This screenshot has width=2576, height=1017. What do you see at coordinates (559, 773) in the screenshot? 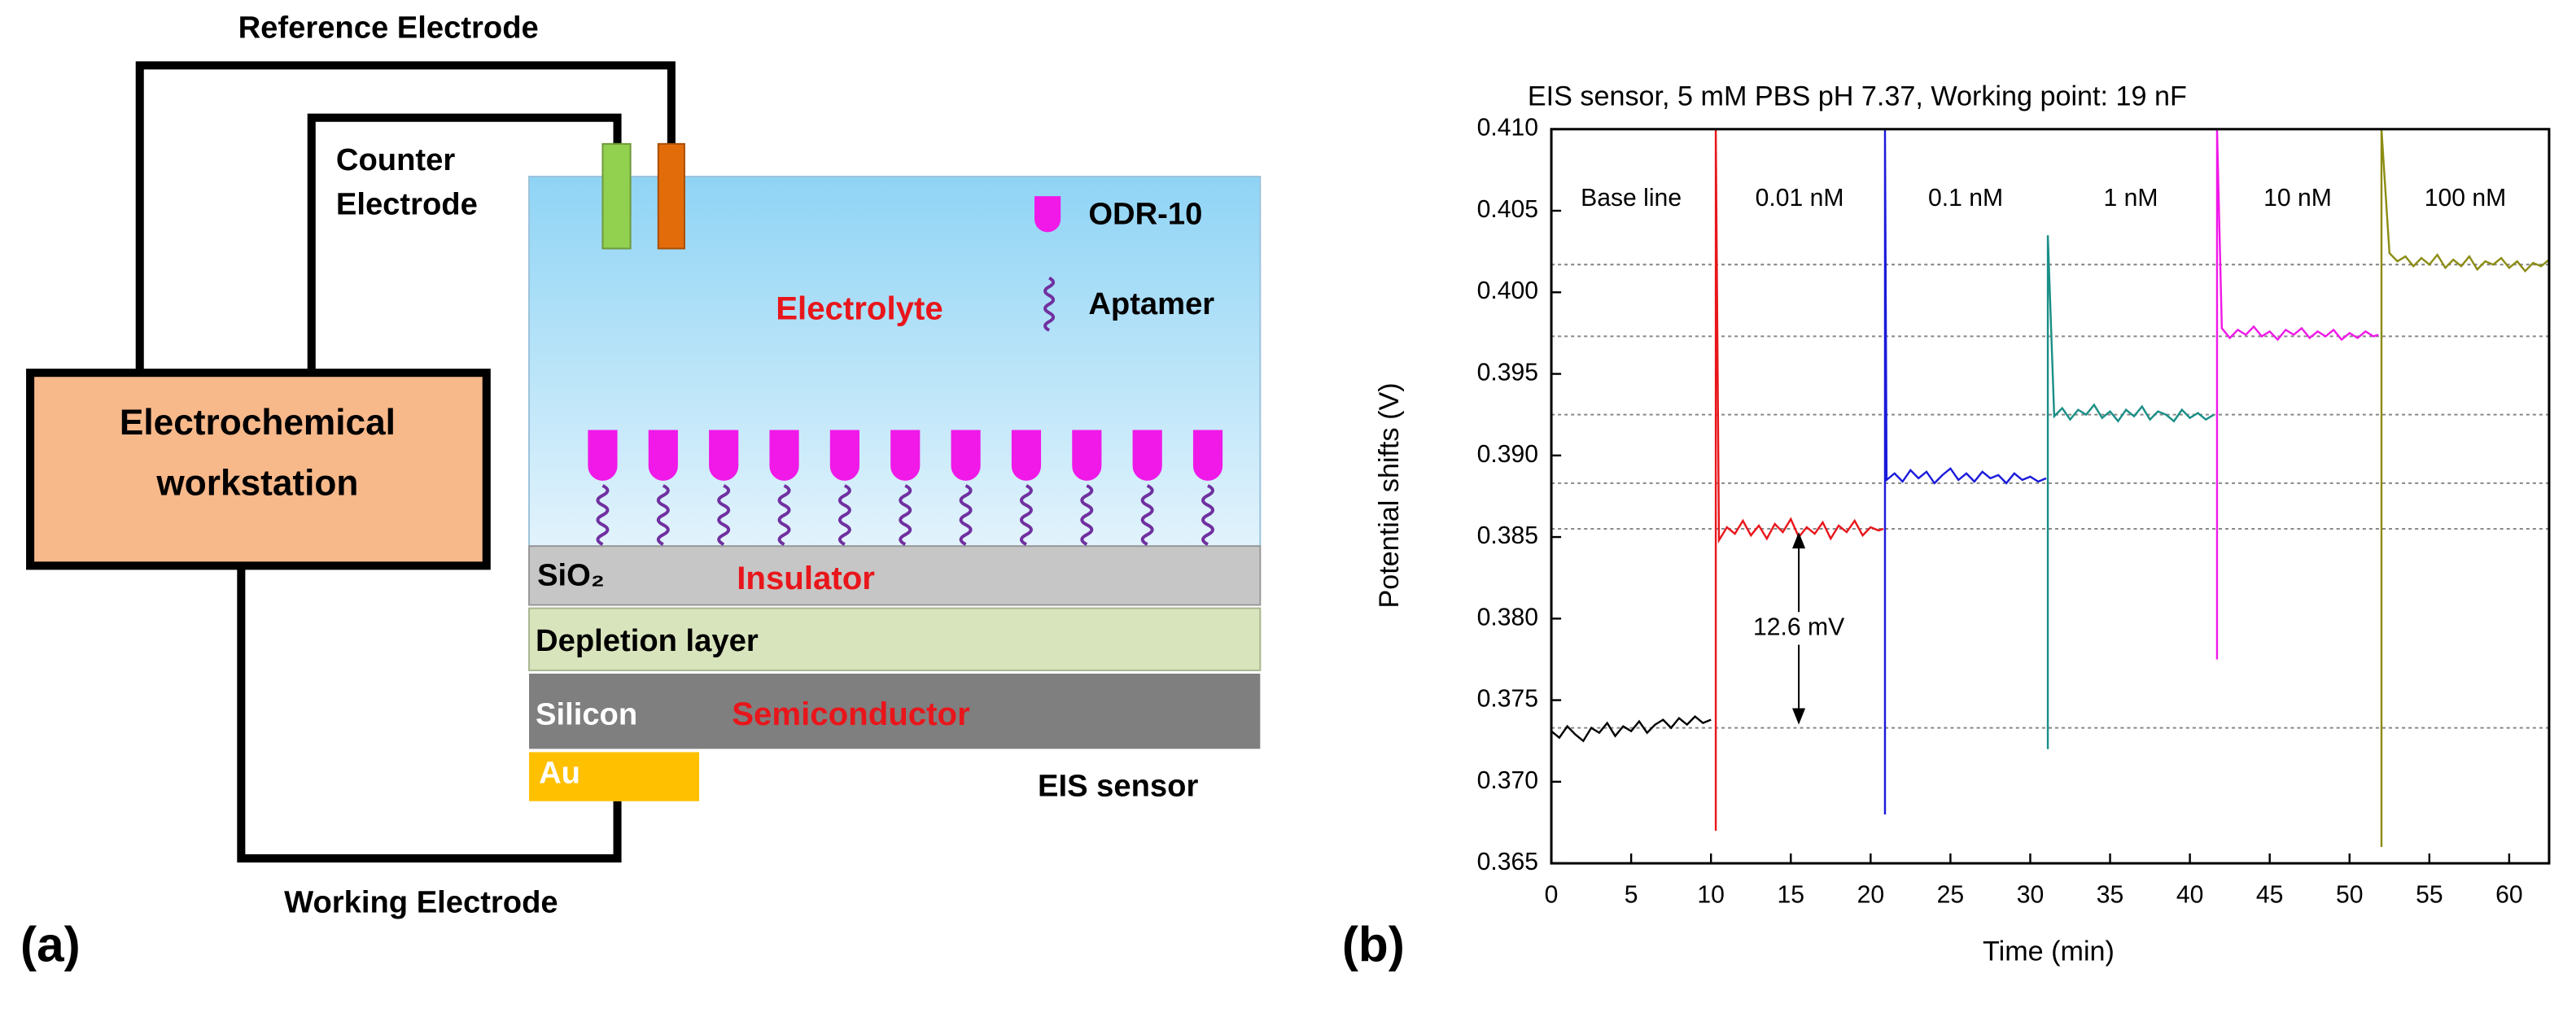
I see `label: Au` at bounding box center [559, 773].